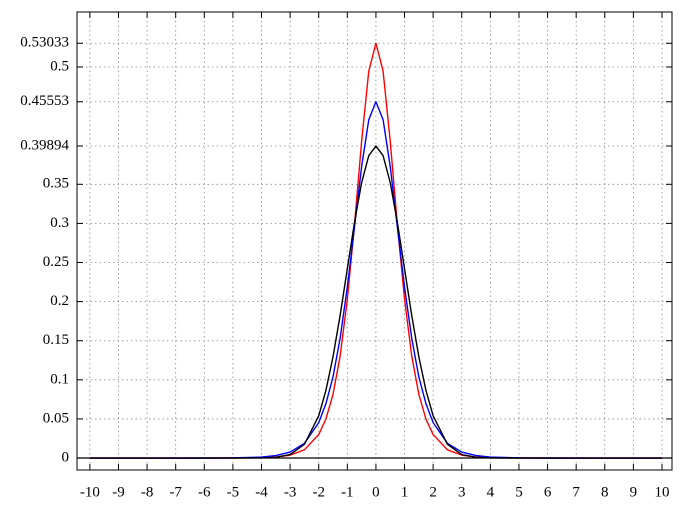  I want to click on x-tick-label: 6, so click(548, 492).